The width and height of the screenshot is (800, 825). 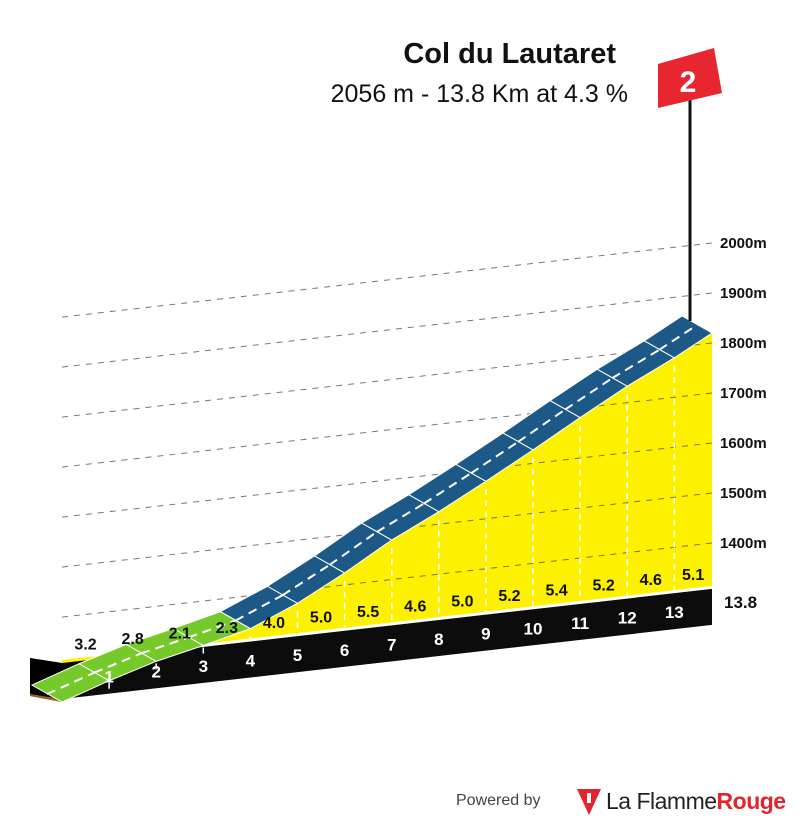 I want to click on profile-base-strip, so click(x=387, y=643).